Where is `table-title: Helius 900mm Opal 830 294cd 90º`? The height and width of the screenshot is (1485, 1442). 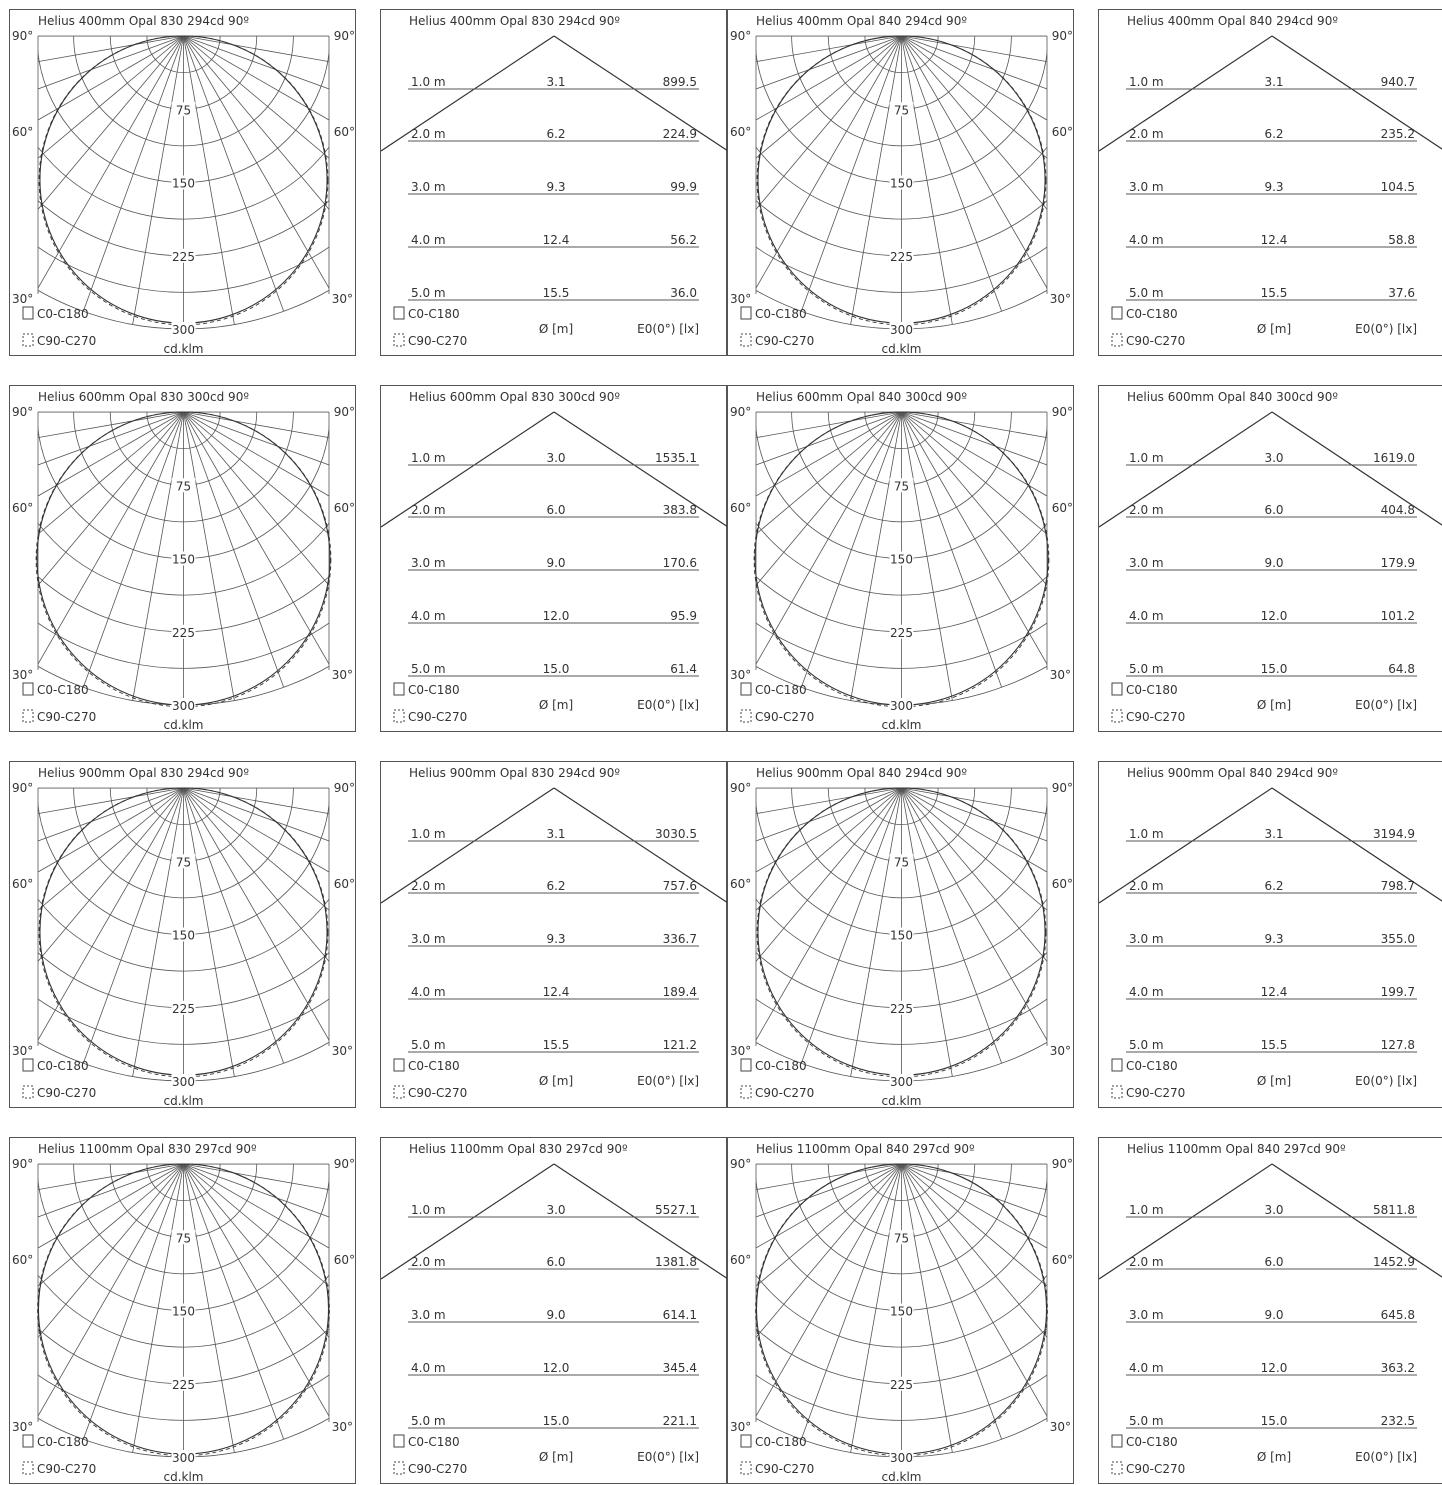 table-title: Helius 900mm Opal 830 294cd 90º is located at coordinates (514, 773).